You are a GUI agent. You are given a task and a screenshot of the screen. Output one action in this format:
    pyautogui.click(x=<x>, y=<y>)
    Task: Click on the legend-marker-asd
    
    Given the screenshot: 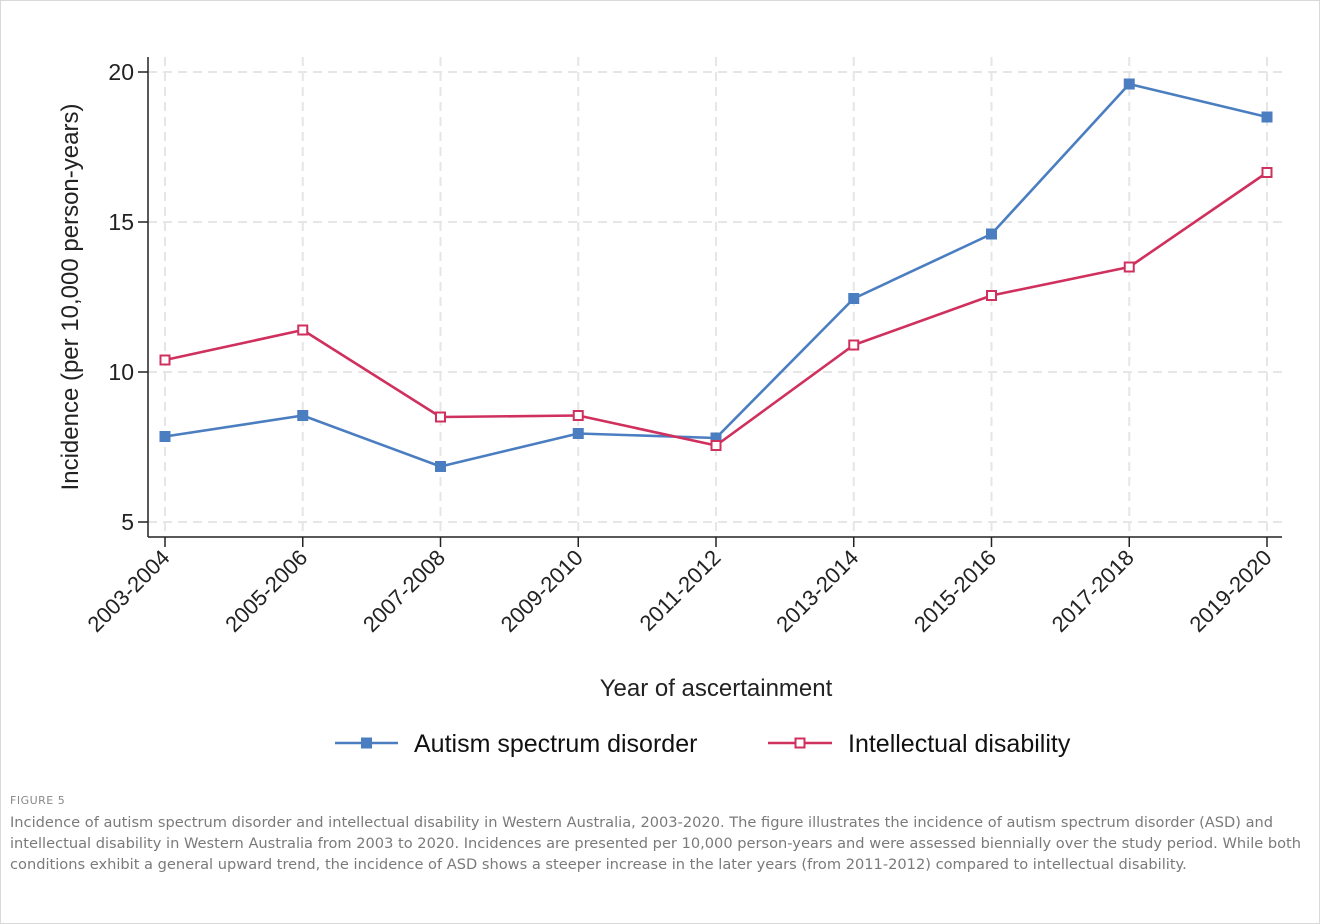 What is the action you would take?
    pyautogui.click(x=366, y=743)
    